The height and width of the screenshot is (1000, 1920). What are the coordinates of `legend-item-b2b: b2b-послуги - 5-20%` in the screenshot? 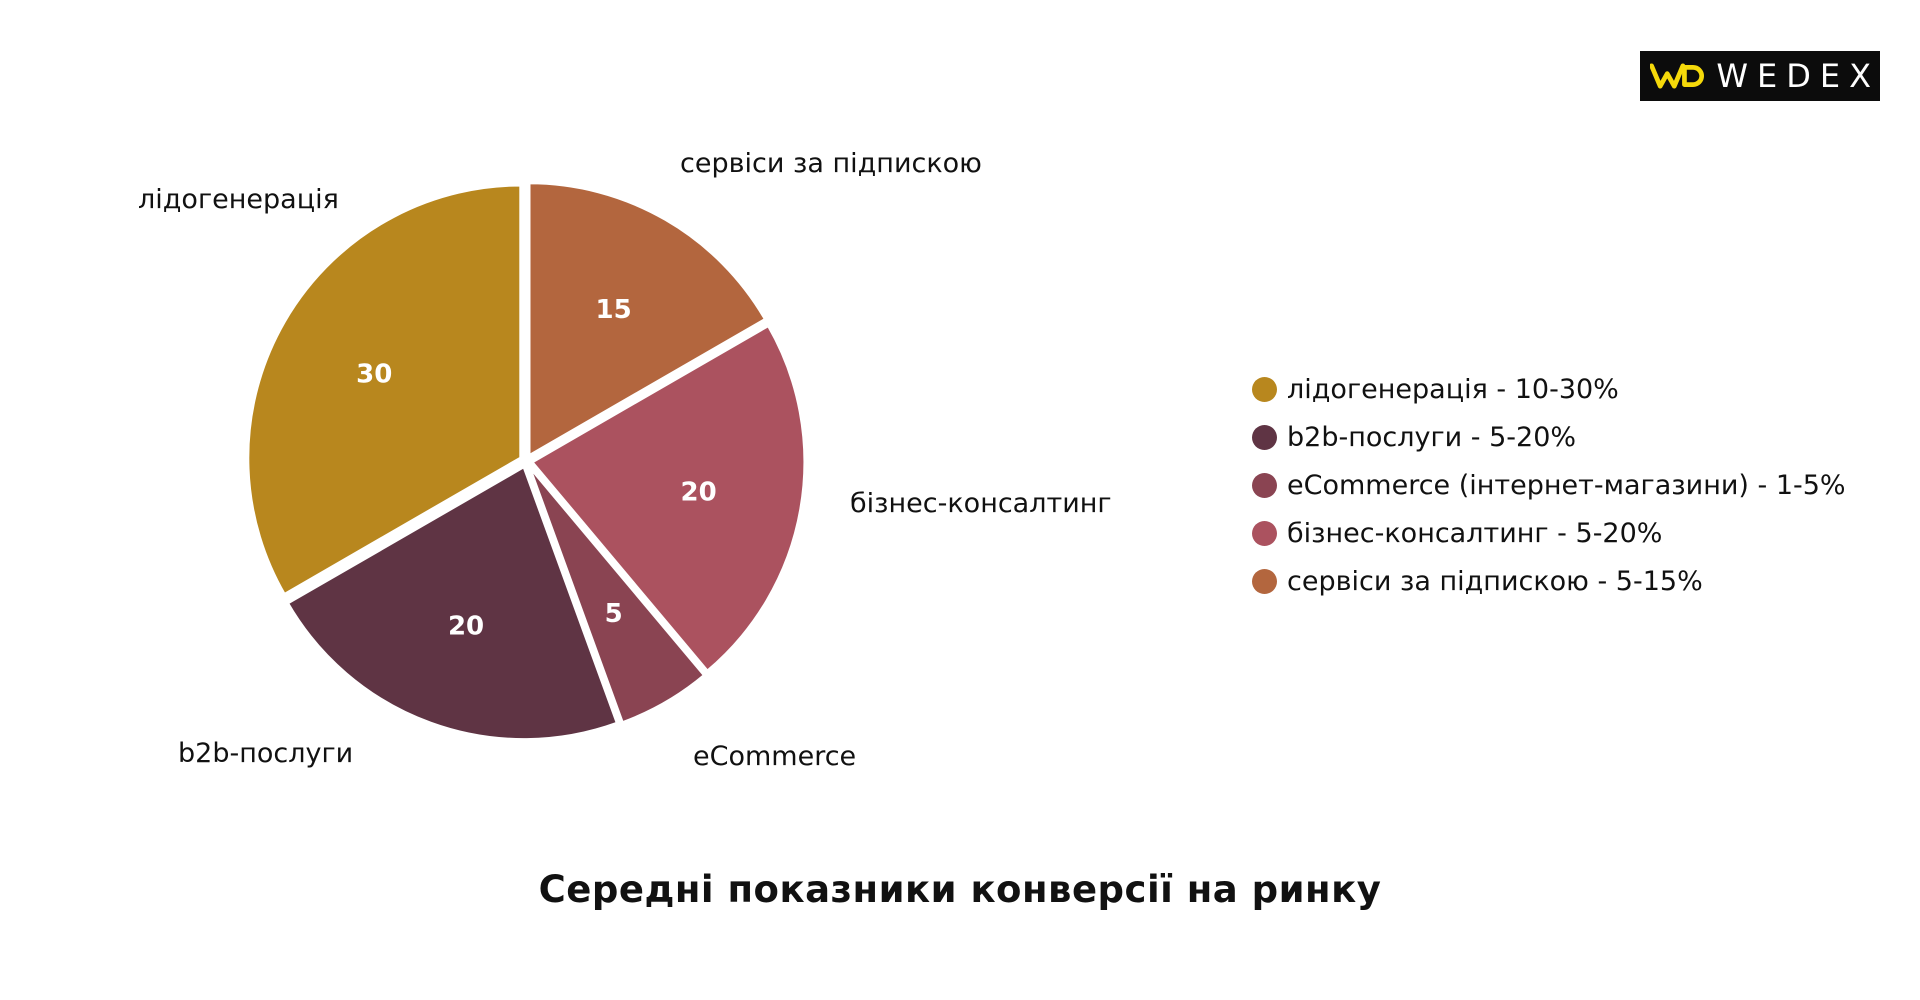 It's located at (1549, 437).